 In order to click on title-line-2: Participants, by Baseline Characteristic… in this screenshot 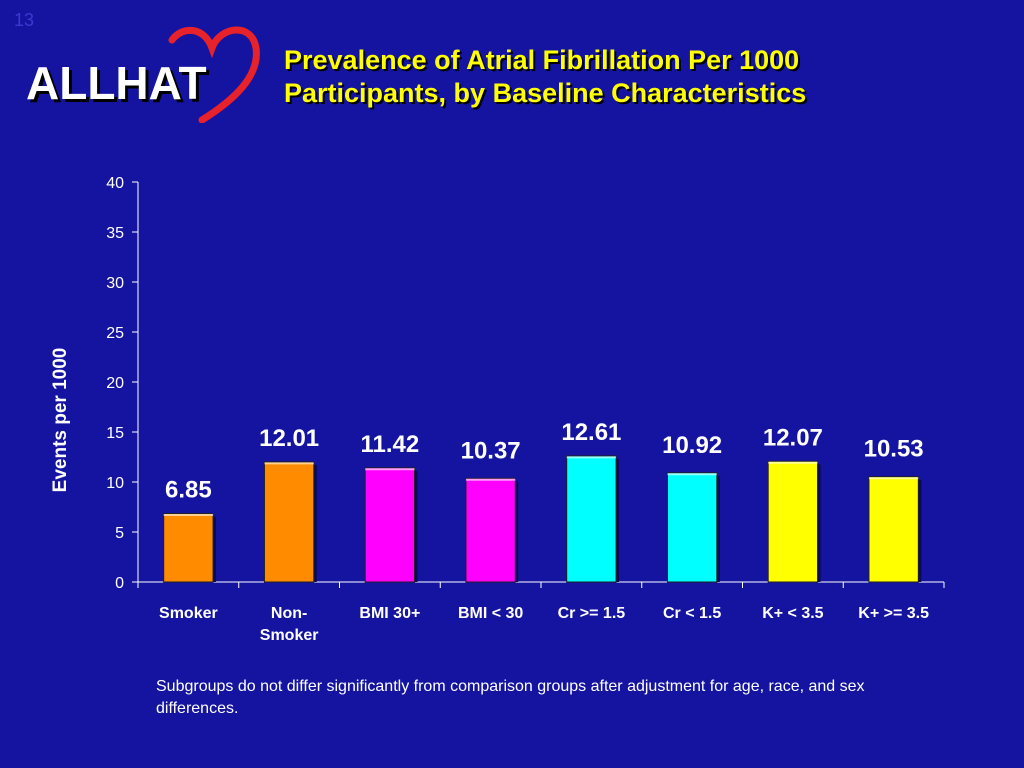, I will do `click(545, 93)`.